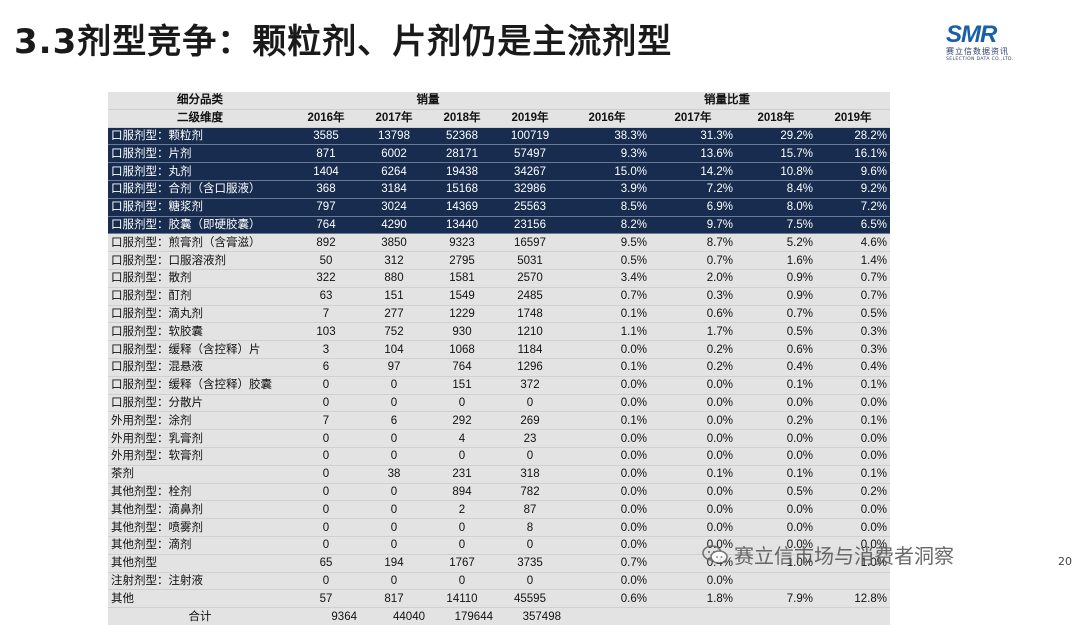  I want to click on sales-cell: 930, so click(462, 332).